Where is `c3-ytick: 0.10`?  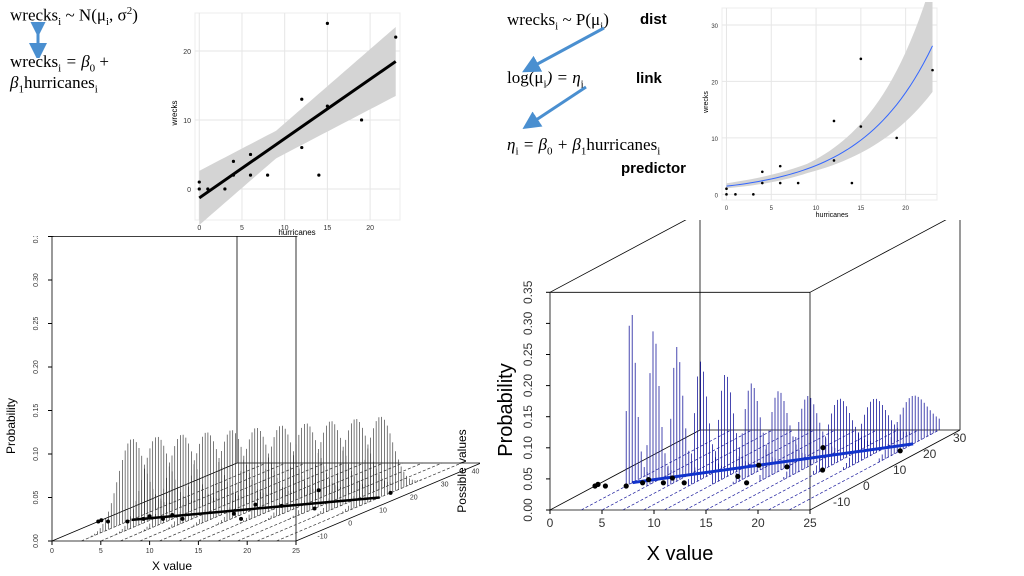
c3-ytick: 0.10 is located at coordinates (36, 454).